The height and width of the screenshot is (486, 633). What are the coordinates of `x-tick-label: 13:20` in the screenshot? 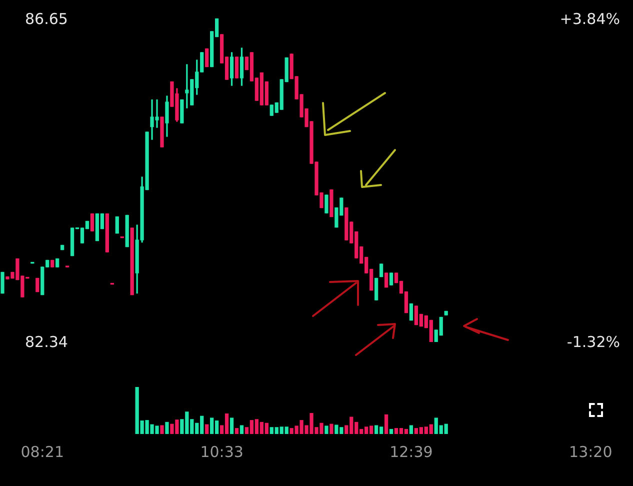 It's located at (590, 451).